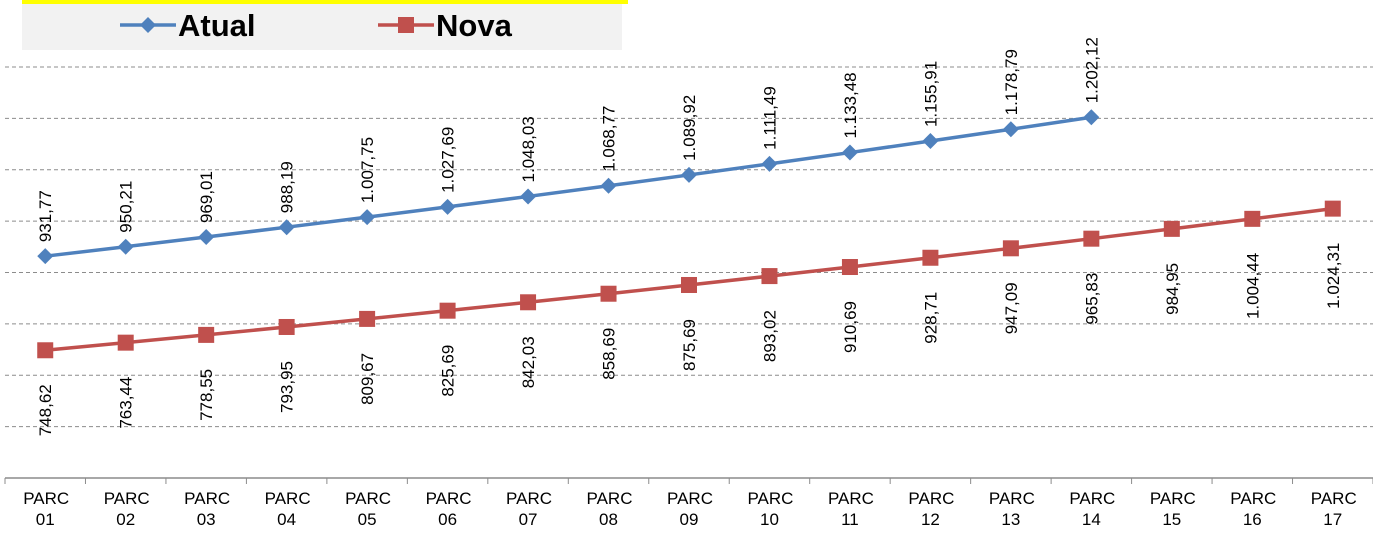  Describe the element at coordinates (325, 2) in the screenshot. I see `legend-highlight` at that location.